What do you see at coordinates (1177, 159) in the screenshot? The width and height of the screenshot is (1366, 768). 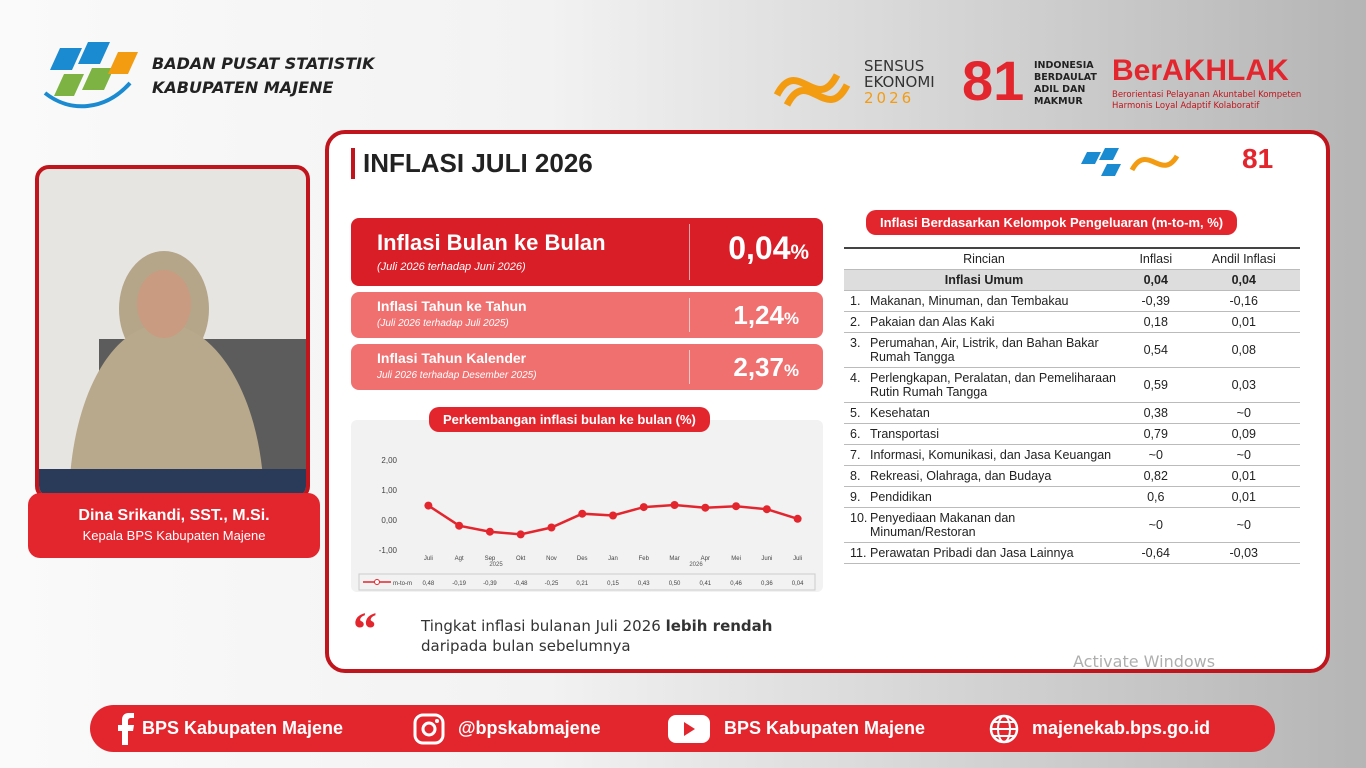 I see `slide-logo-strip: 81` at bounding box center [1177, 159].